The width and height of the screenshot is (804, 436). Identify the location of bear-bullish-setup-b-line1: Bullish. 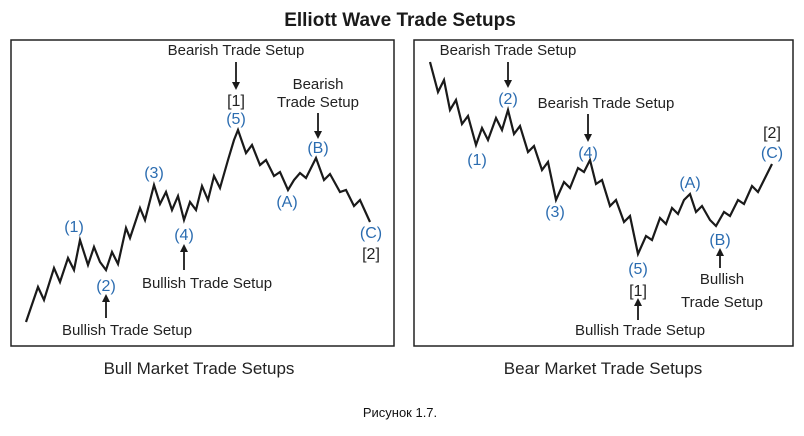
(722, 279).